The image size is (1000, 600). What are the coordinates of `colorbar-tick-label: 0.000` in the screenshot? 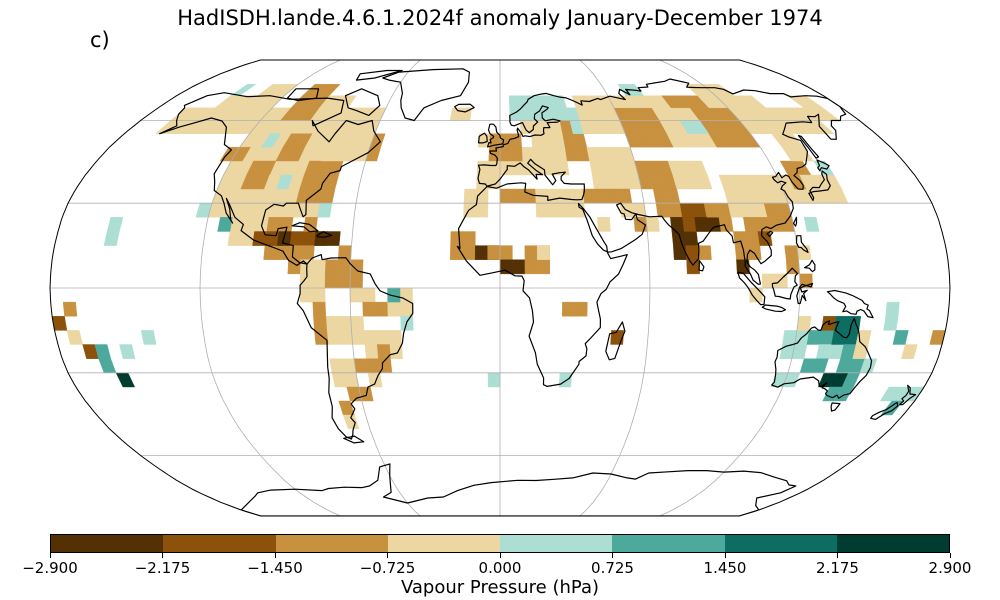 It's located at (500, 568).